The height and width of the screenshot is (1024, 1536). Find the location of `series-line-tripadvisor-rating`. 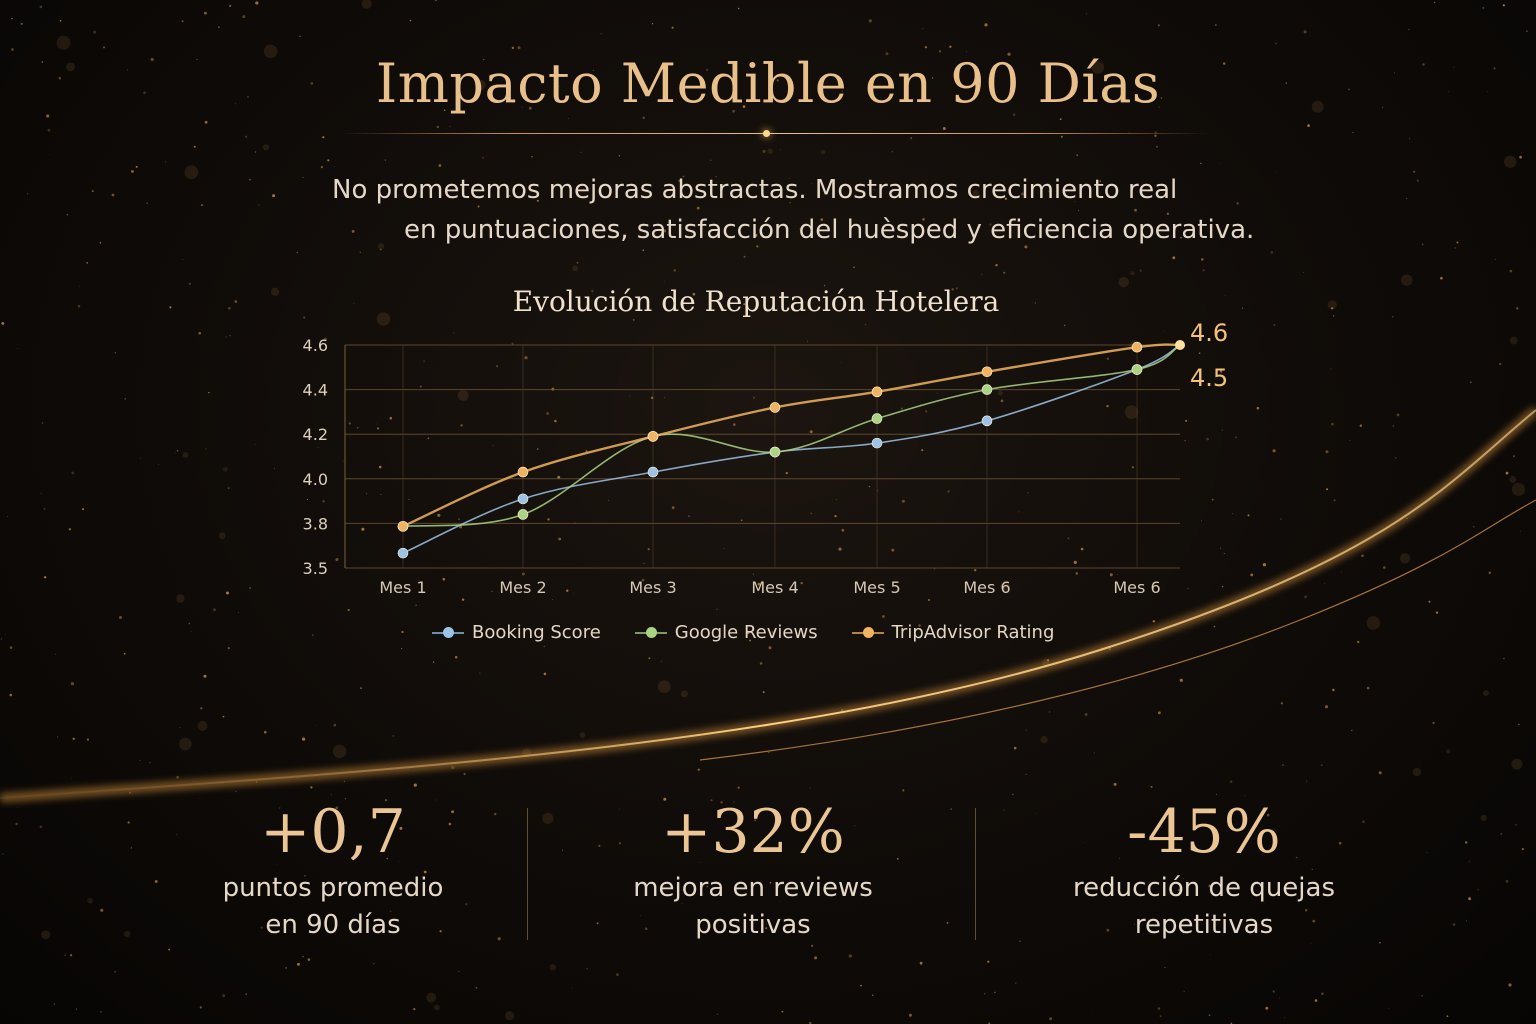

series-line-tripadvisor-rating is located at coordinates (791, 435).